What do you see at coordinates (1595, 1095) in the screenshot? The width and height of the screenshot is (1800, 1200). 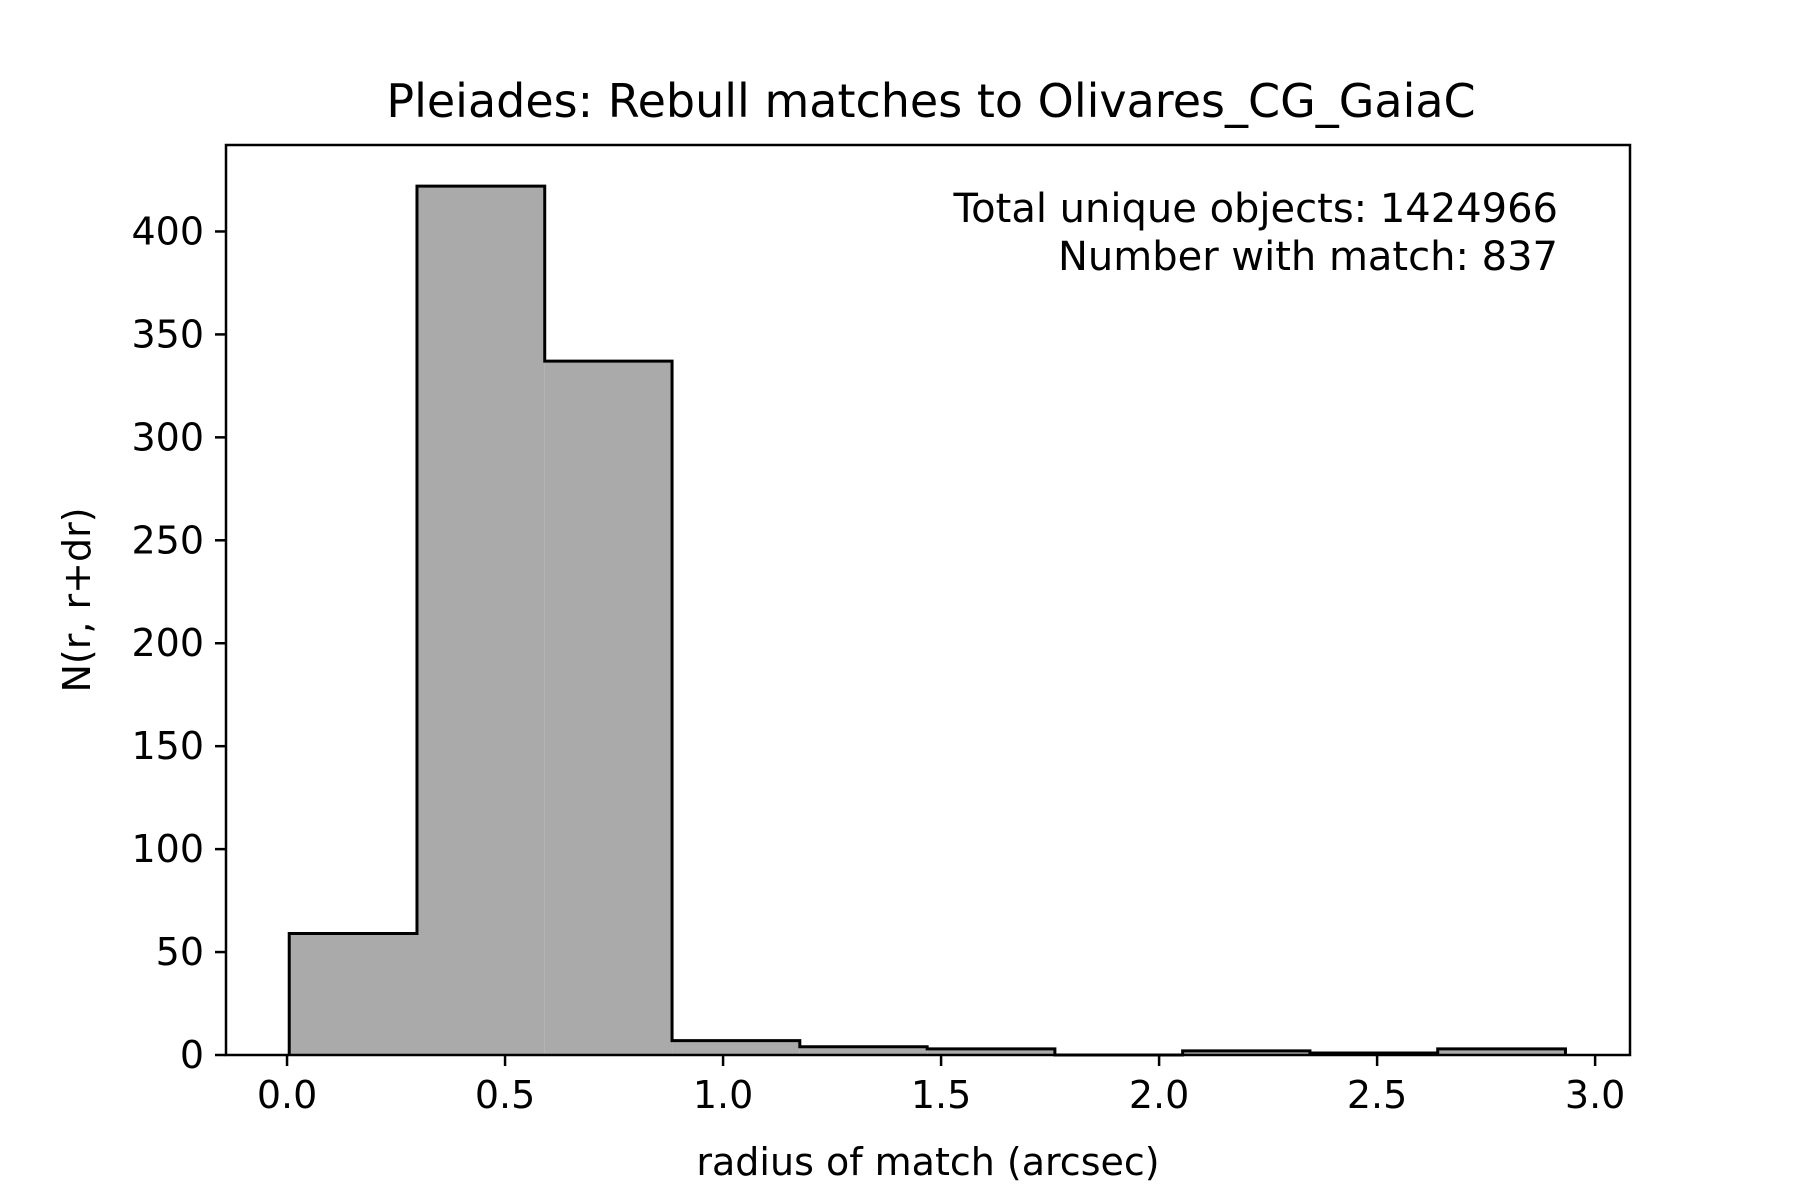 I see `x-tick-label: 3.0` at bounding box center [1595, 1095].